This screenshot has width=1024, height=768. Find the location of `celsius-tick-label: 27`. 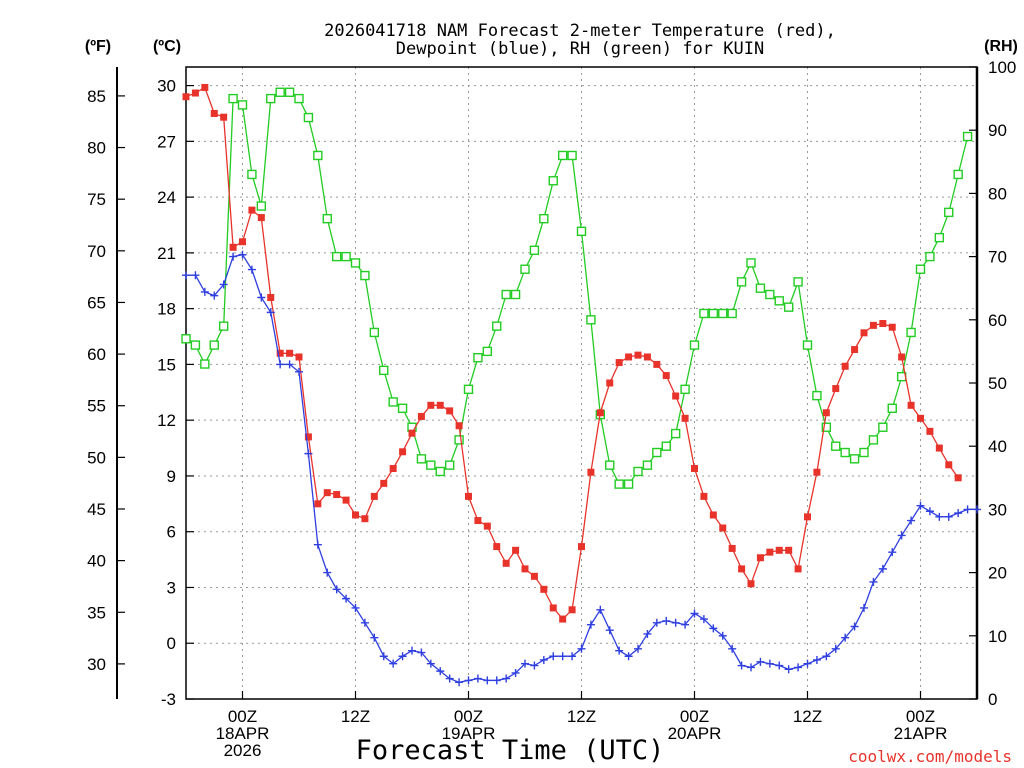

celsius-tick-label: 27 is located at coordinates (166, 141).